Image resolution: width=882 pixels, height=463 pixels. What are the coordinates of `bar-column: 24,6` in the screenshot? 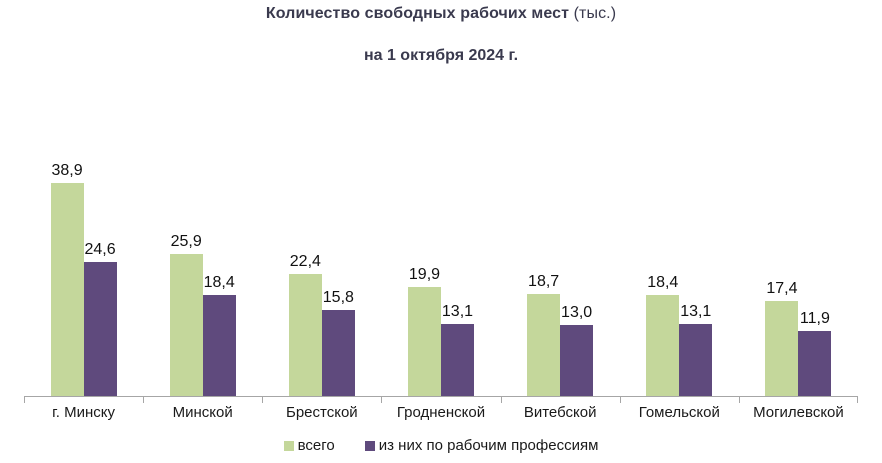 It's located at (100, 318).